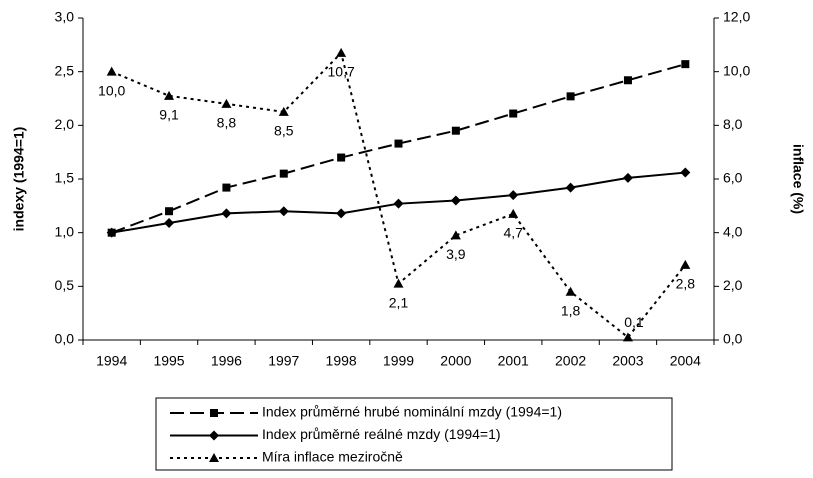 The width and height of the screenshot is (813, 478). Describe the element at coordinates (733, 124) in the screenshot. I see `y2-tick-label: 8,0` at that location.